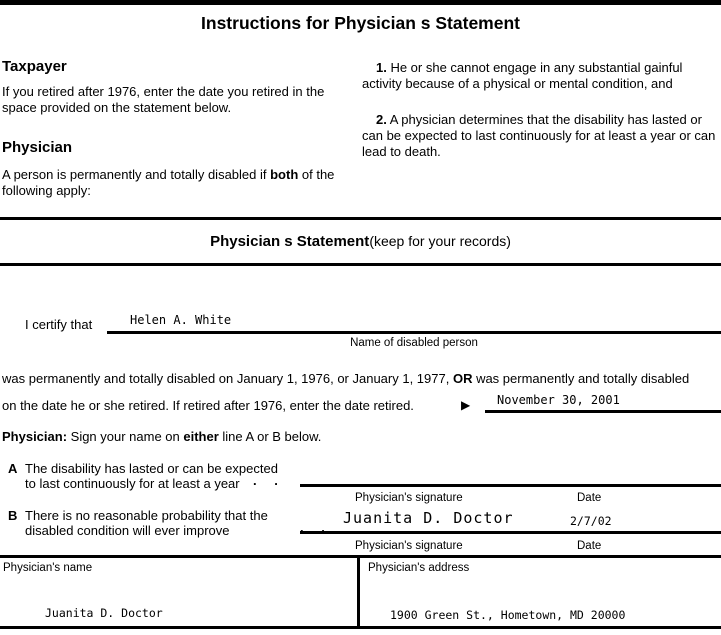 This screenshot has width=721, height=635. What do you see at coordinates (440, 241) in the screenshot?
I see `statement-header-note: (keep for your records)` at bounding box center [440, 241].